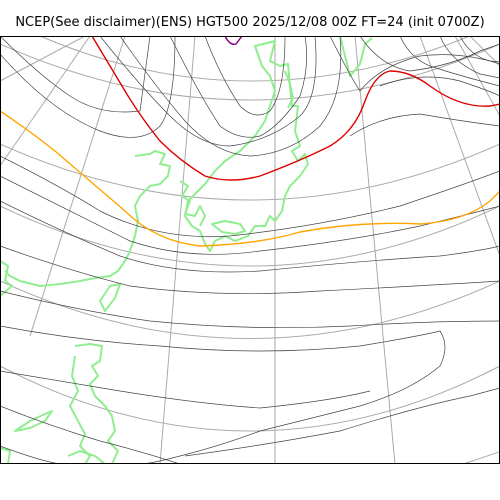  What do you see at coordinates (289, 89) in the screenshot?
I see `coastline-greenland-east` at bounding box center [289, 89].